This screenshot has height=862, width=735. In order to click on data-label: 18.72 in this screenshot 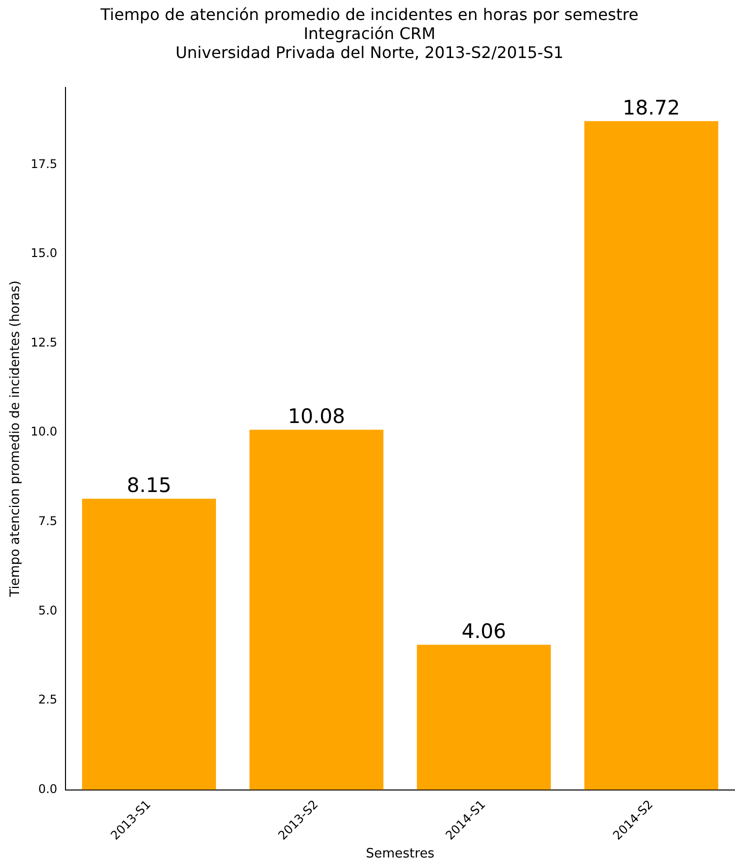, I will do `click(651, 107)`.